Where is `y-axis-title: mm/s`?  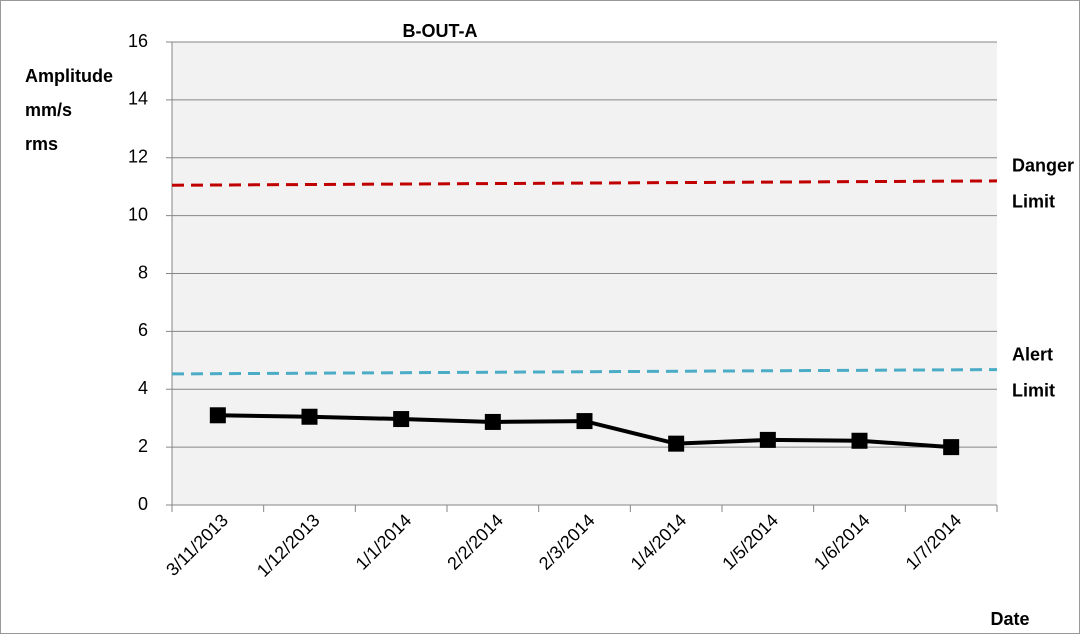
y-axis-title: mm/s is located at coordinates (48, 110).